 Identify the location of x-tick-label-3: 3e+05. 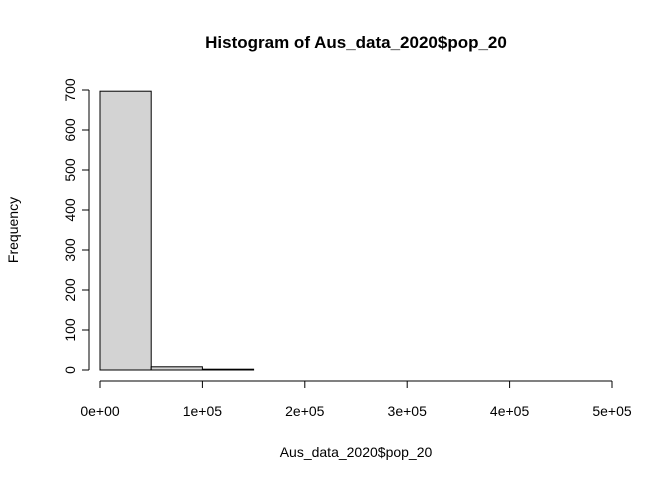
(408, 411).